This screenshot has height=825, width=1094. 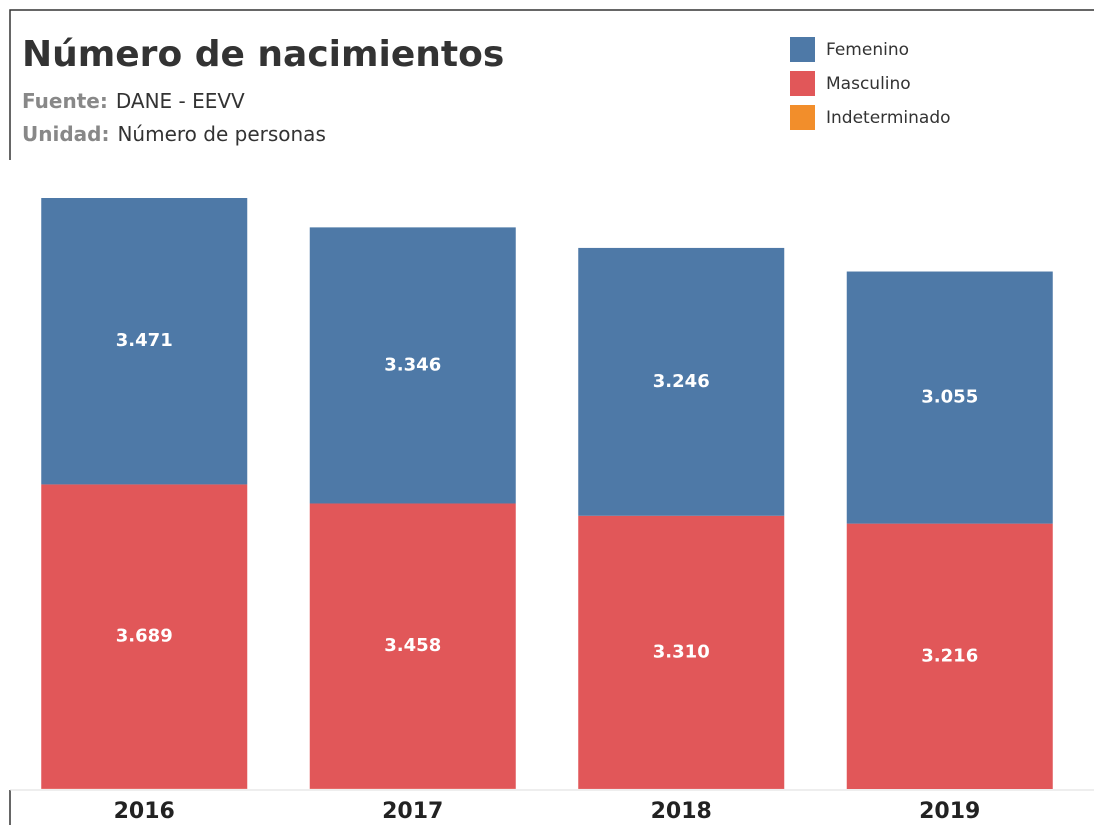 What do you see at coordinates (868, 84) in the screenshot?
I see `legend-label: Masculino` at bounding box center [868, 84].